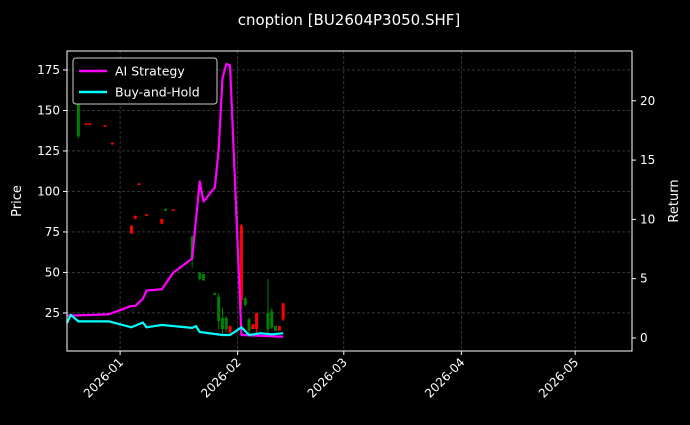  What do you see at coordinates (647, 160) in the screenshot?
I see `y2-tick-label: 15` at bounding box center [647, 160].